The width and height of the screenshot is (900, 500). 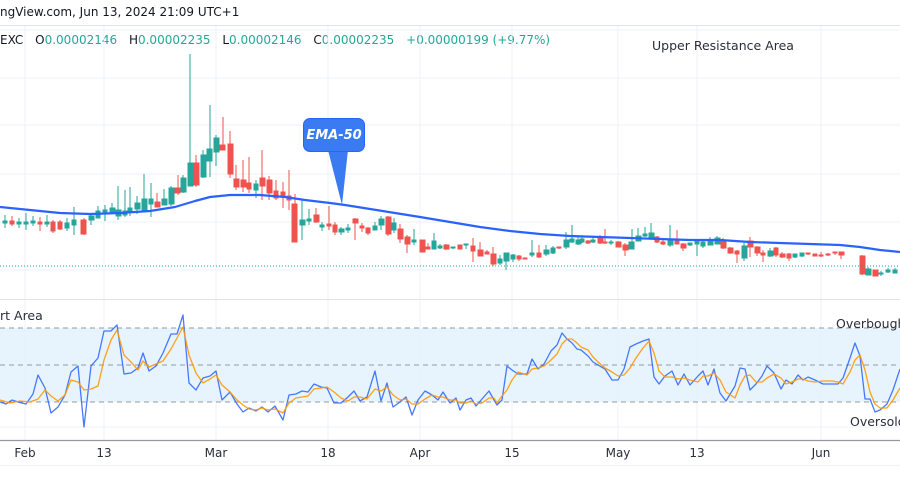 I want to click on ema-50-callout: EMA-50, so click(x=334, y=135).